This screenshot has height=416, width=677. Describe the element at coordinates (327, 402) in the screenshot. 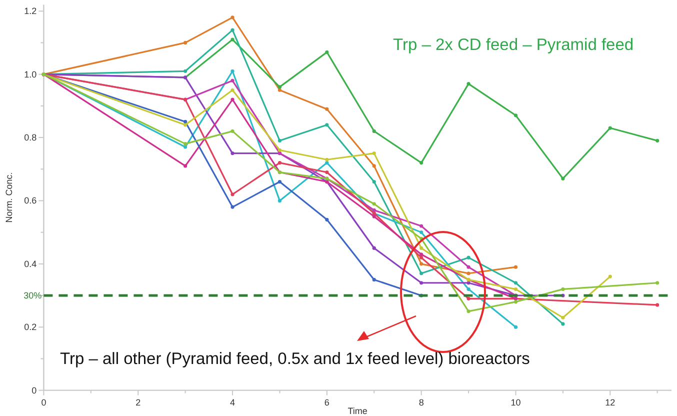

I see `x-tick-label: 6` at that location.